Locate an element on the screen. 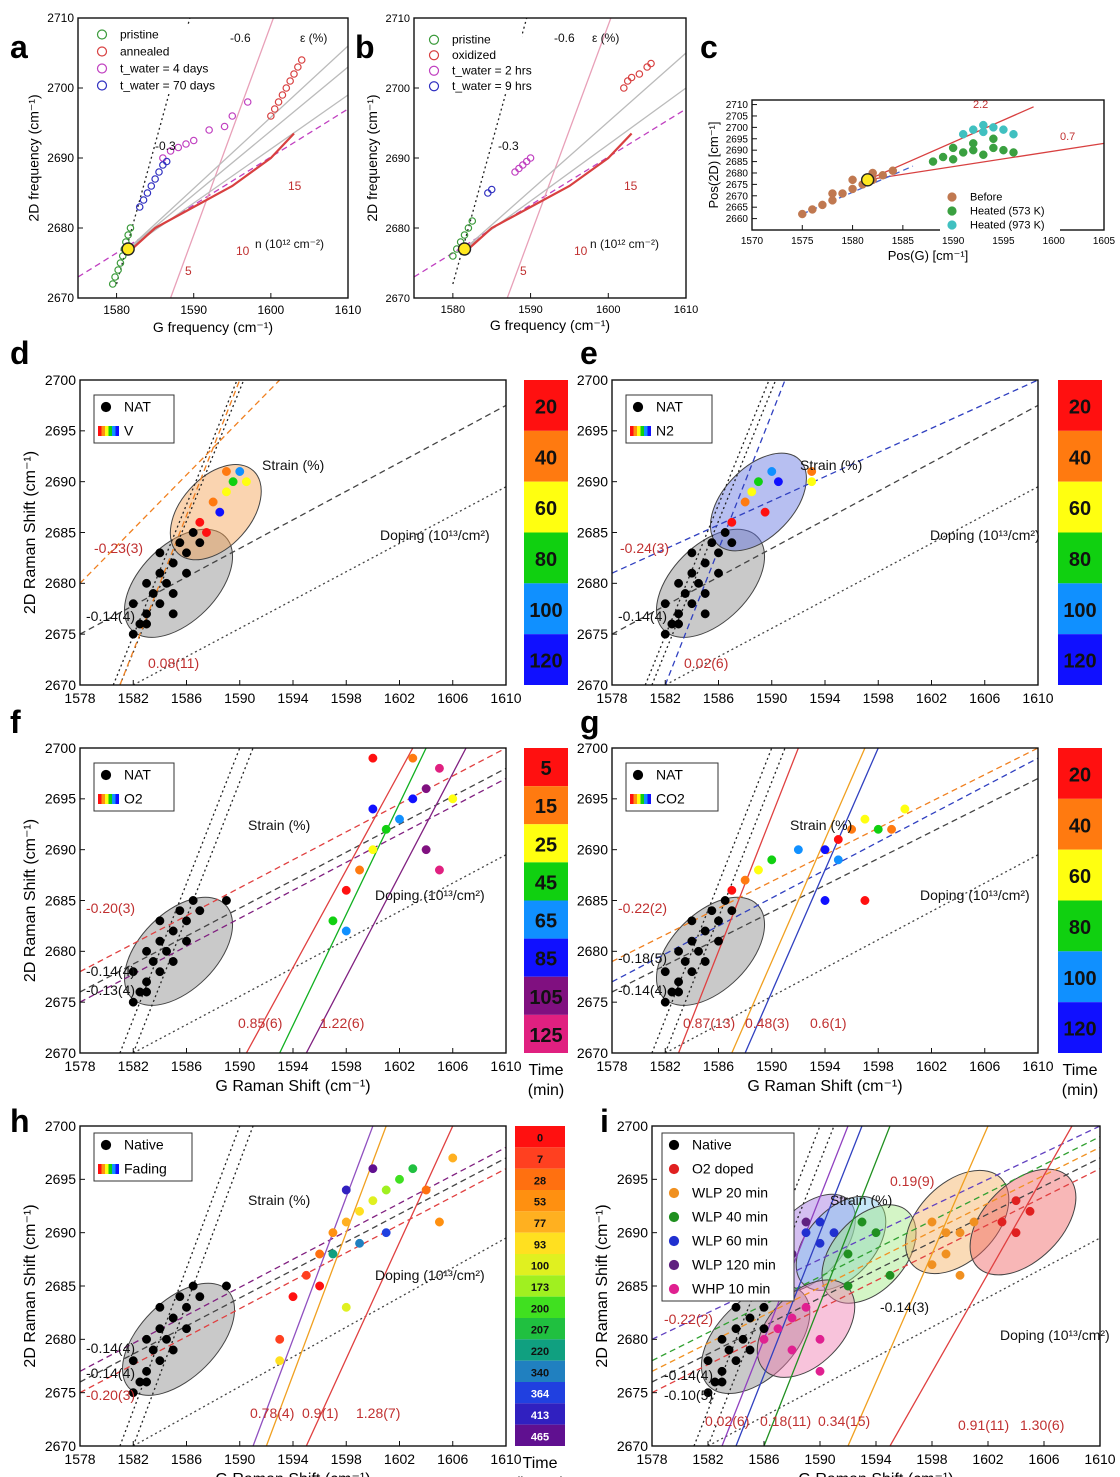 The width and height of the screenshot is (1120, 1477). point-co2 is located at coordinates (732, 890).